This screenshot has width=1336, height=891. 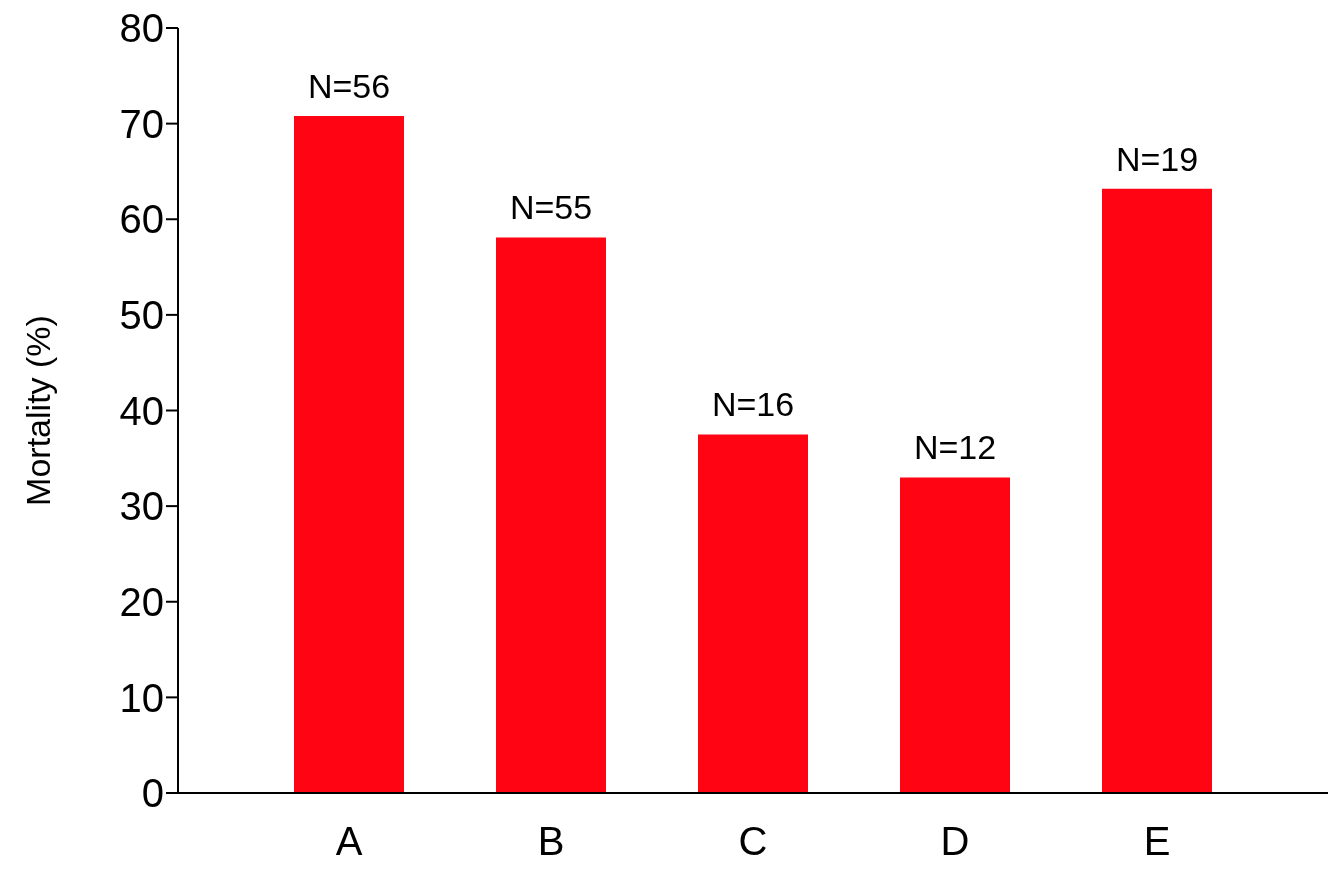 What do you see at coordinates (141, 506) in the screenshot?
I see `y-tick-label: 30` at bounding box center [141, 506].